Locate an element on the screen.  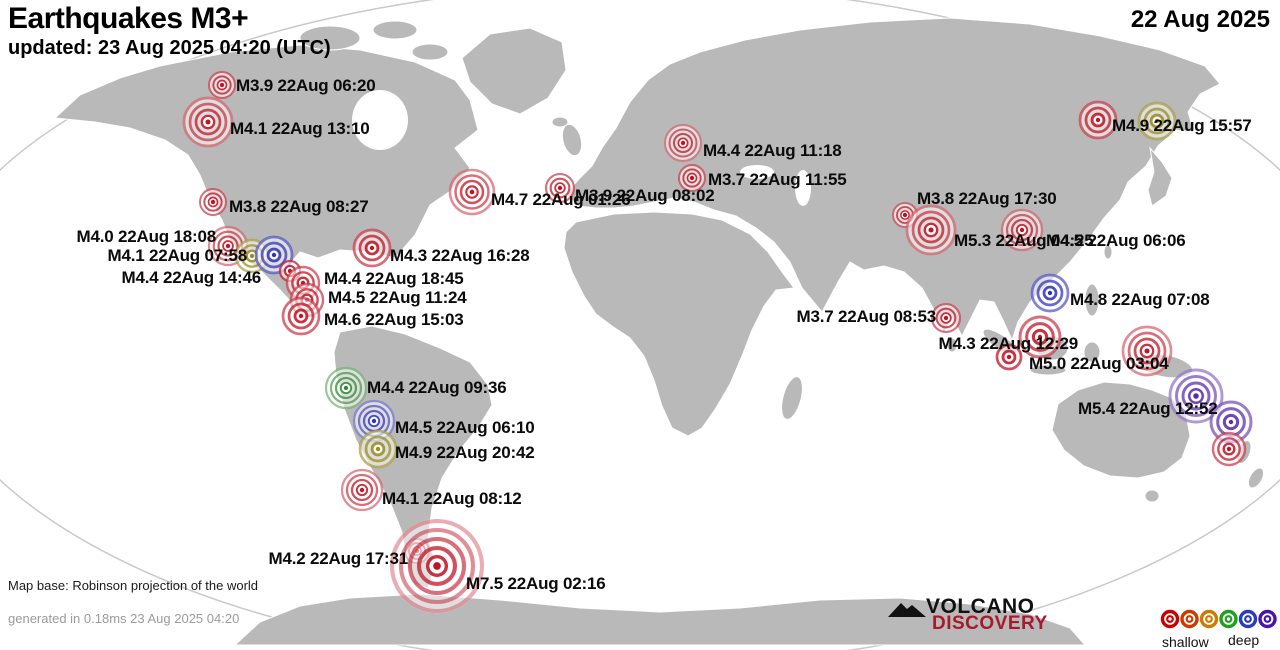
continent-greenland is located at coordinates (514, 71).